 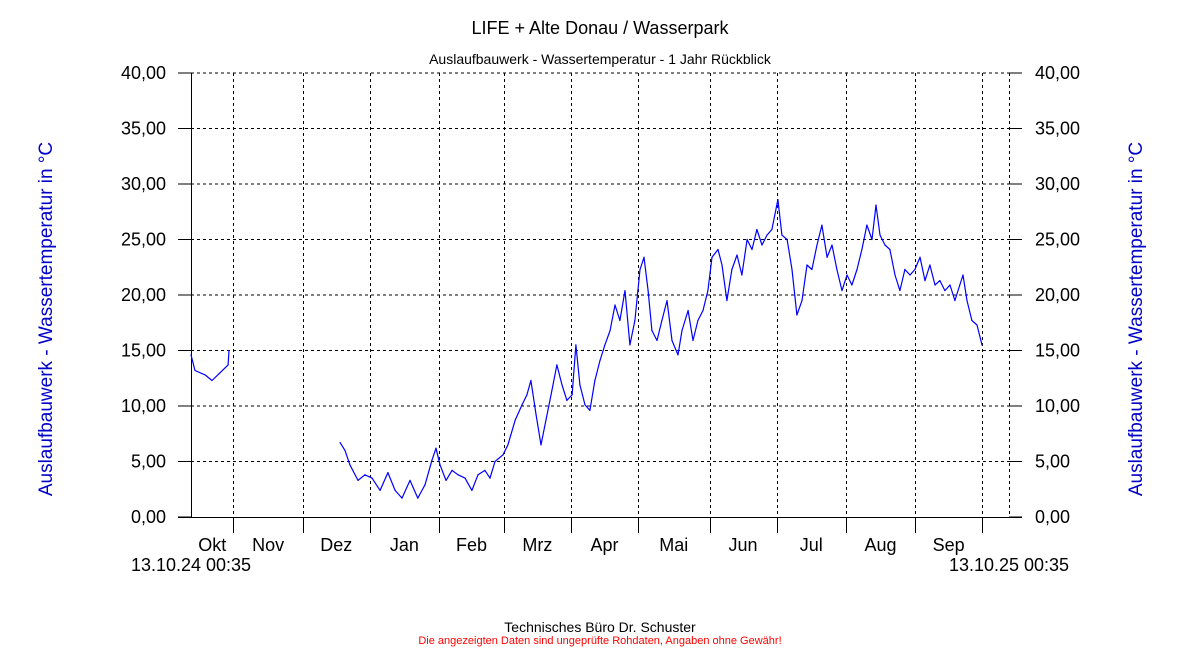 I want to click on y-tick-label-left: 20,00, so click(x=143, y=295).